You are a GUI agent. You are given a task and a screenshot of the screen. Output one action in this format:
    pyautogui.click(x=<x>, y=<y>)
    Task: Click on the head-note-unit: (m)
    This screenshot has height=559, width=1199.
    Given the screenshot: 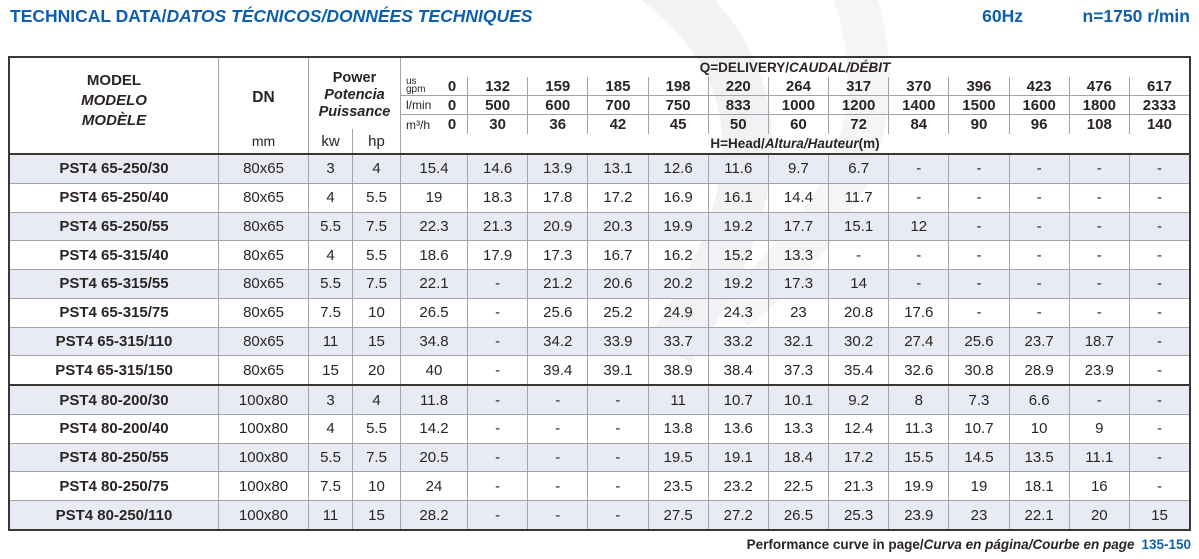 What is the action you would take?
    pyautogui.click(x=869, y=143)
    